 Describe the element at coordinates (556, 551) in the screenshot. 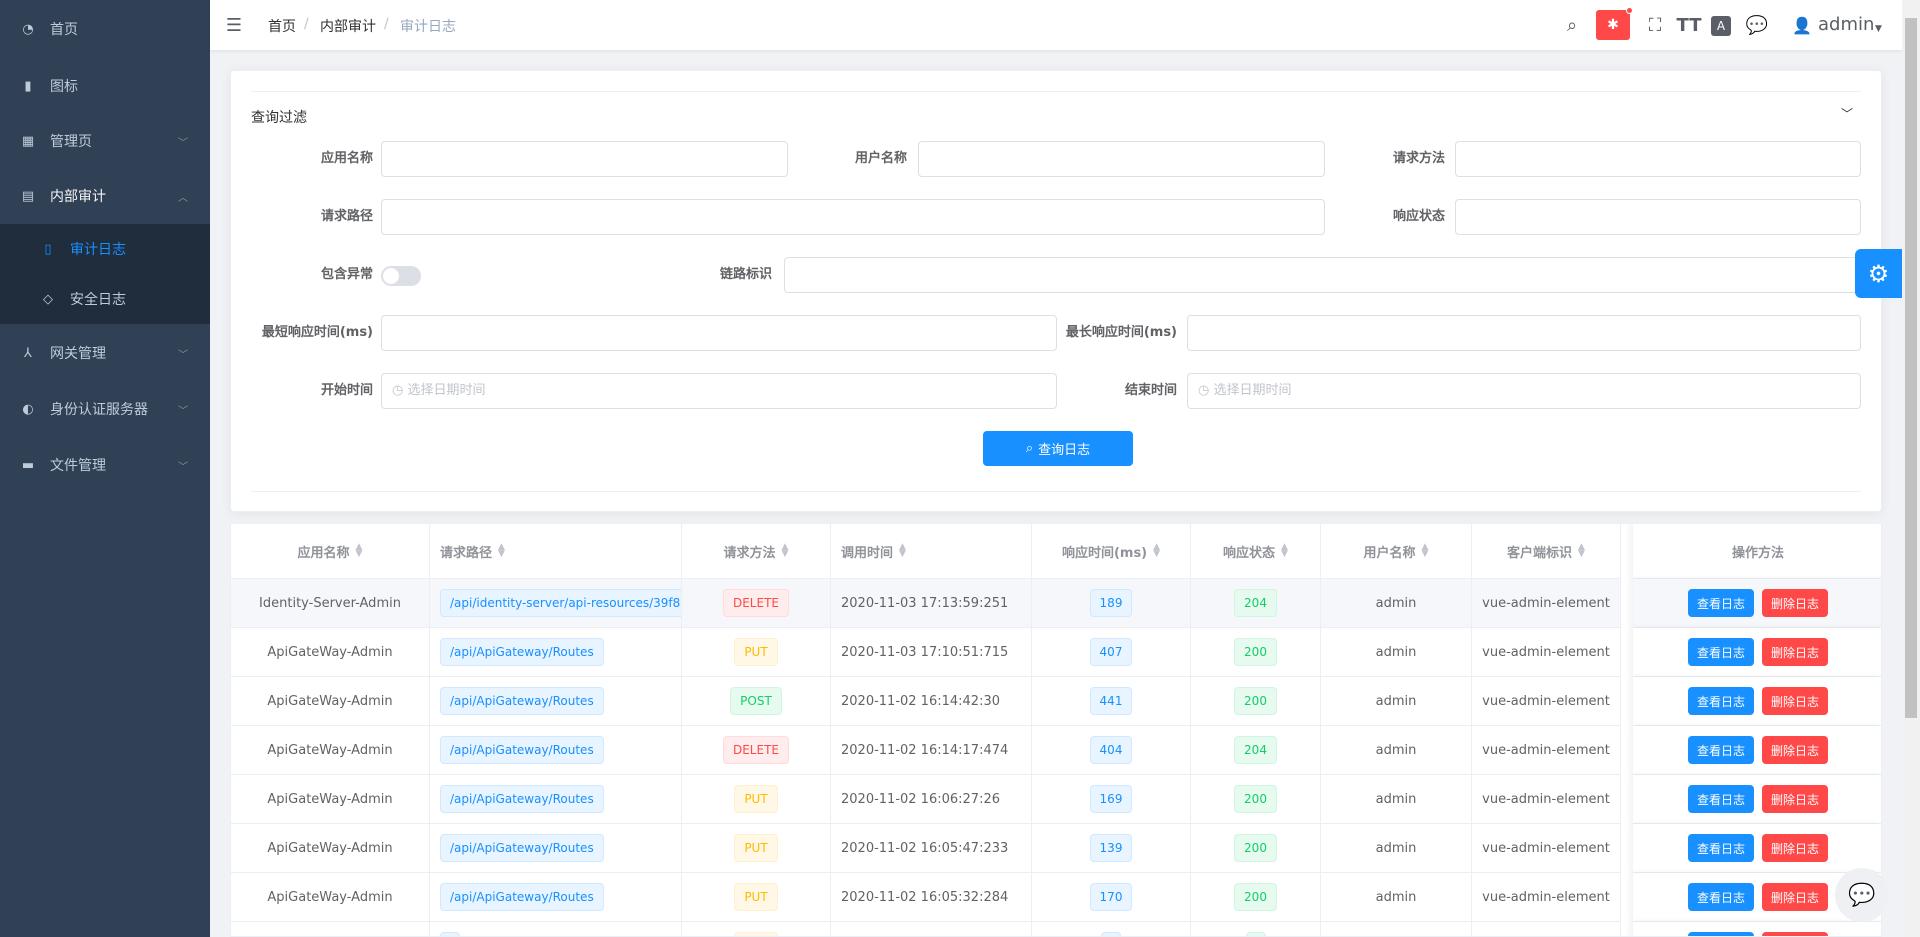

I see `column-header: 请求路径 ▲ ▼` at that location.